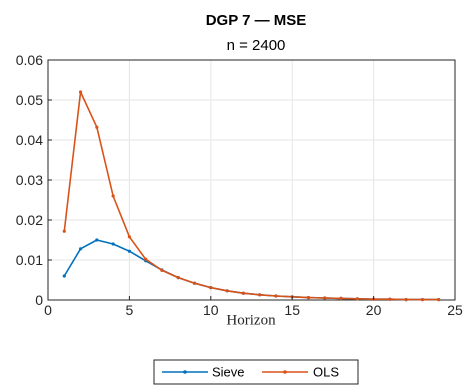 This screenshot has width=465, height=389. What do you see at coordinates (130, 310) in the screenshot?
I see `x-tick-label: 5` at bounding box center [130, 310].